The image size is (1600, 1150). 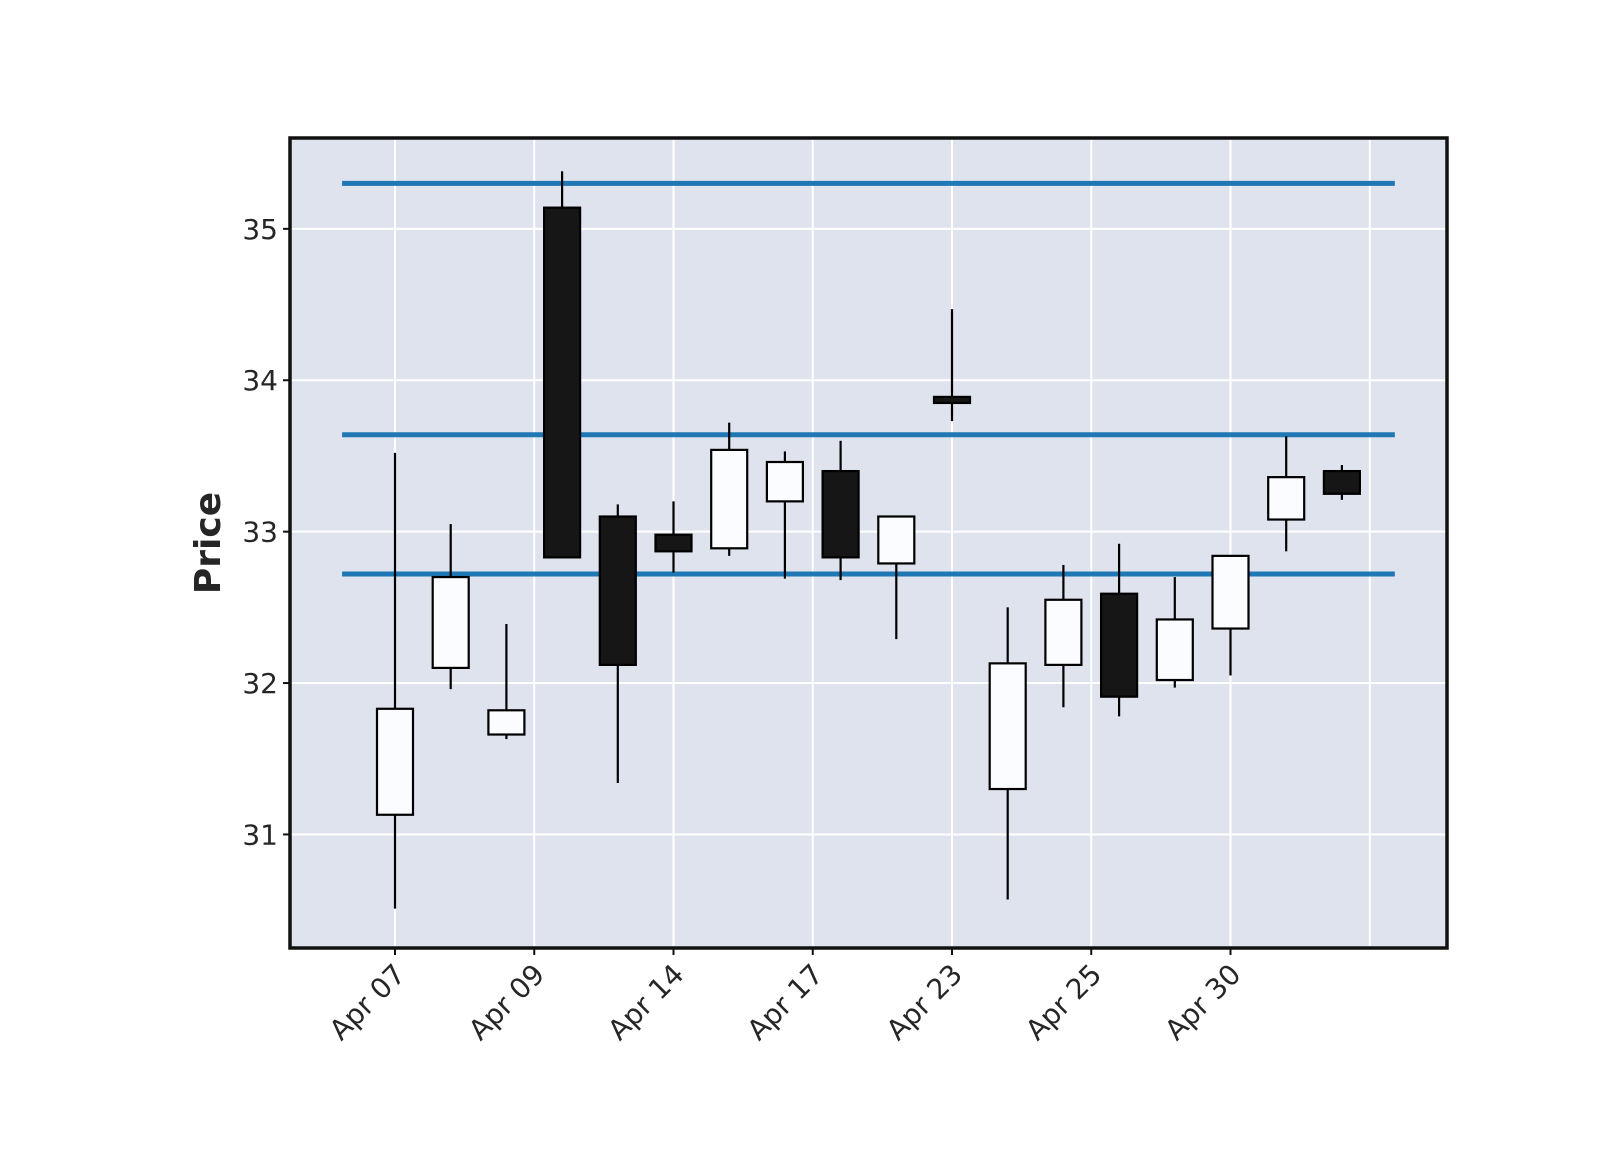 What do you see at coordinates (260, 834) in the screenshot?
I see `y-tick-label: 31` at bounding box center [260, 834].